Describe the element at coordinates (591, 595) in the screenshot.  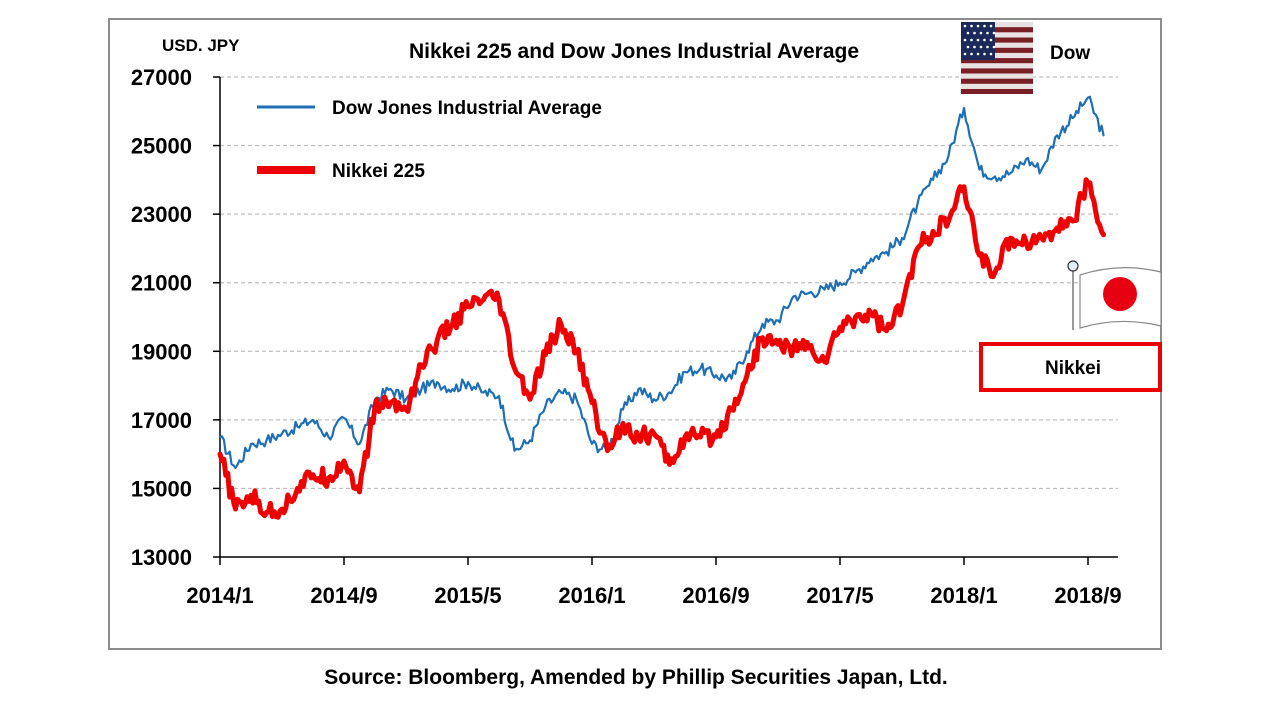
I see `x-tick-label: 2016/1` at that location.